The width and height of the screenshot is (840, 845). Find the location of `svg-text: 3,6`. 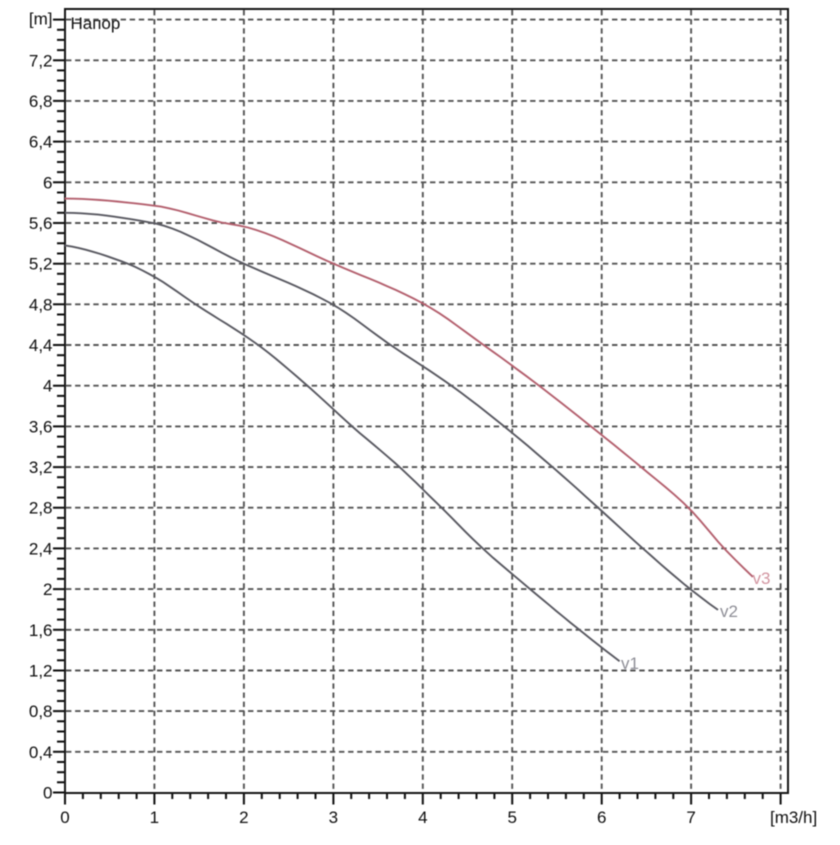

svg-text: 3,6 is located at coordinates (41, 426).